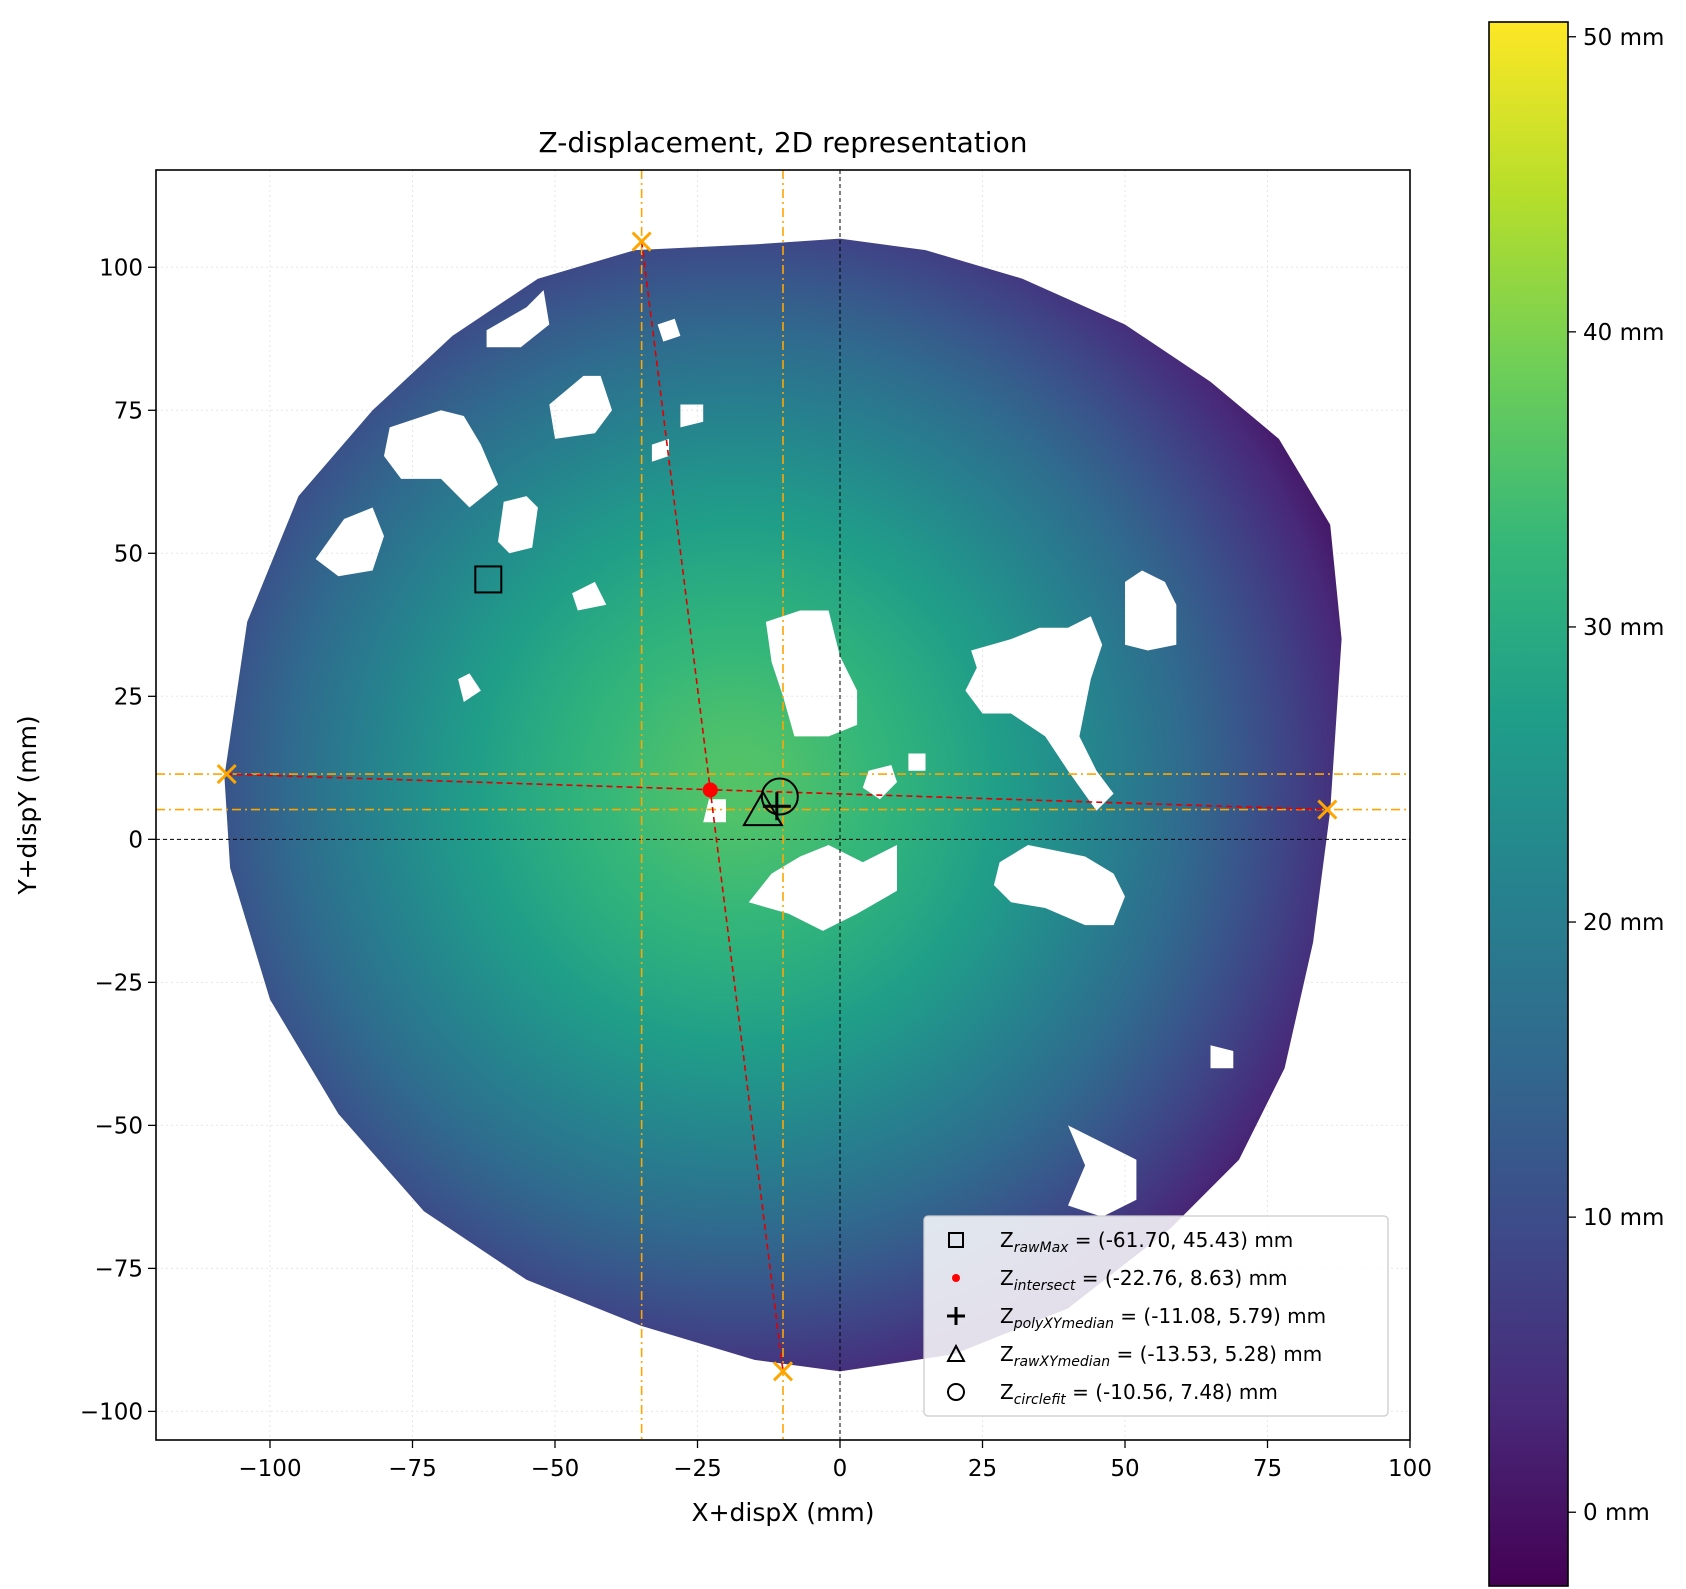  I want to click on y-tick-label: −75, so click(118, 1269).